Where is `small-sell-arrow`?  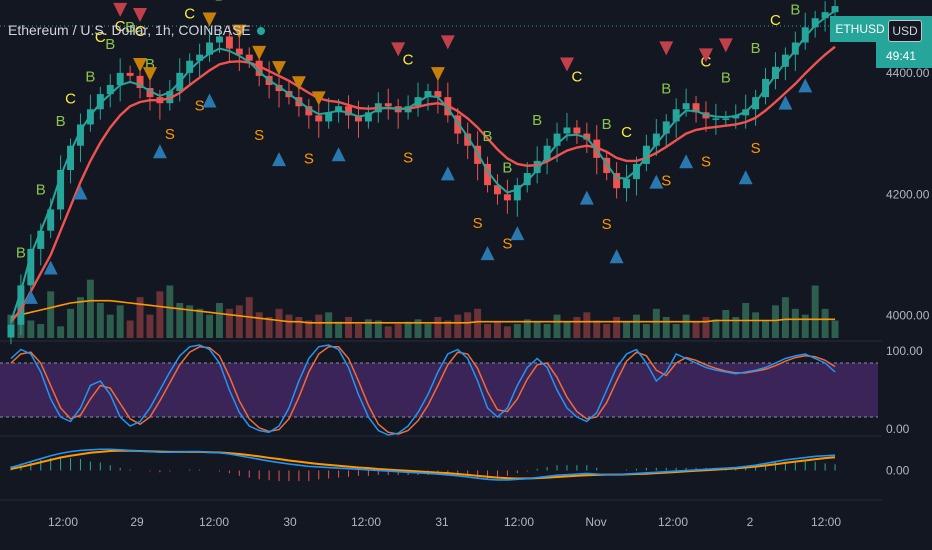
small-sell-arrow is located at coordinates (239, 31).